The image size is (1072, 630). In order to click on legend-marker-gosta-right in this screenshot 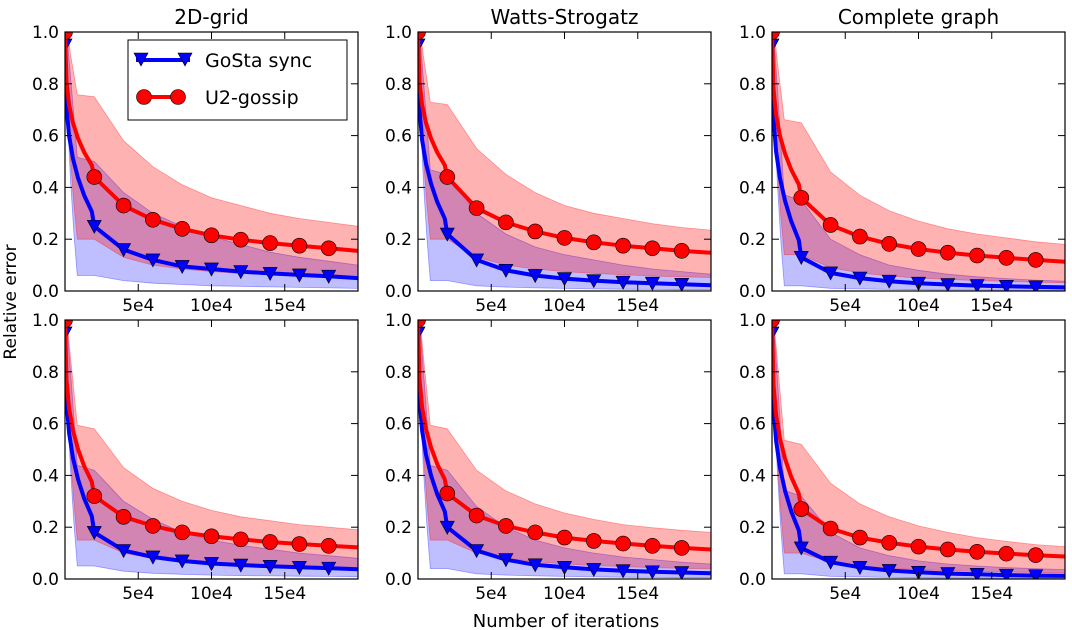, I will do `click(185, 59)`.